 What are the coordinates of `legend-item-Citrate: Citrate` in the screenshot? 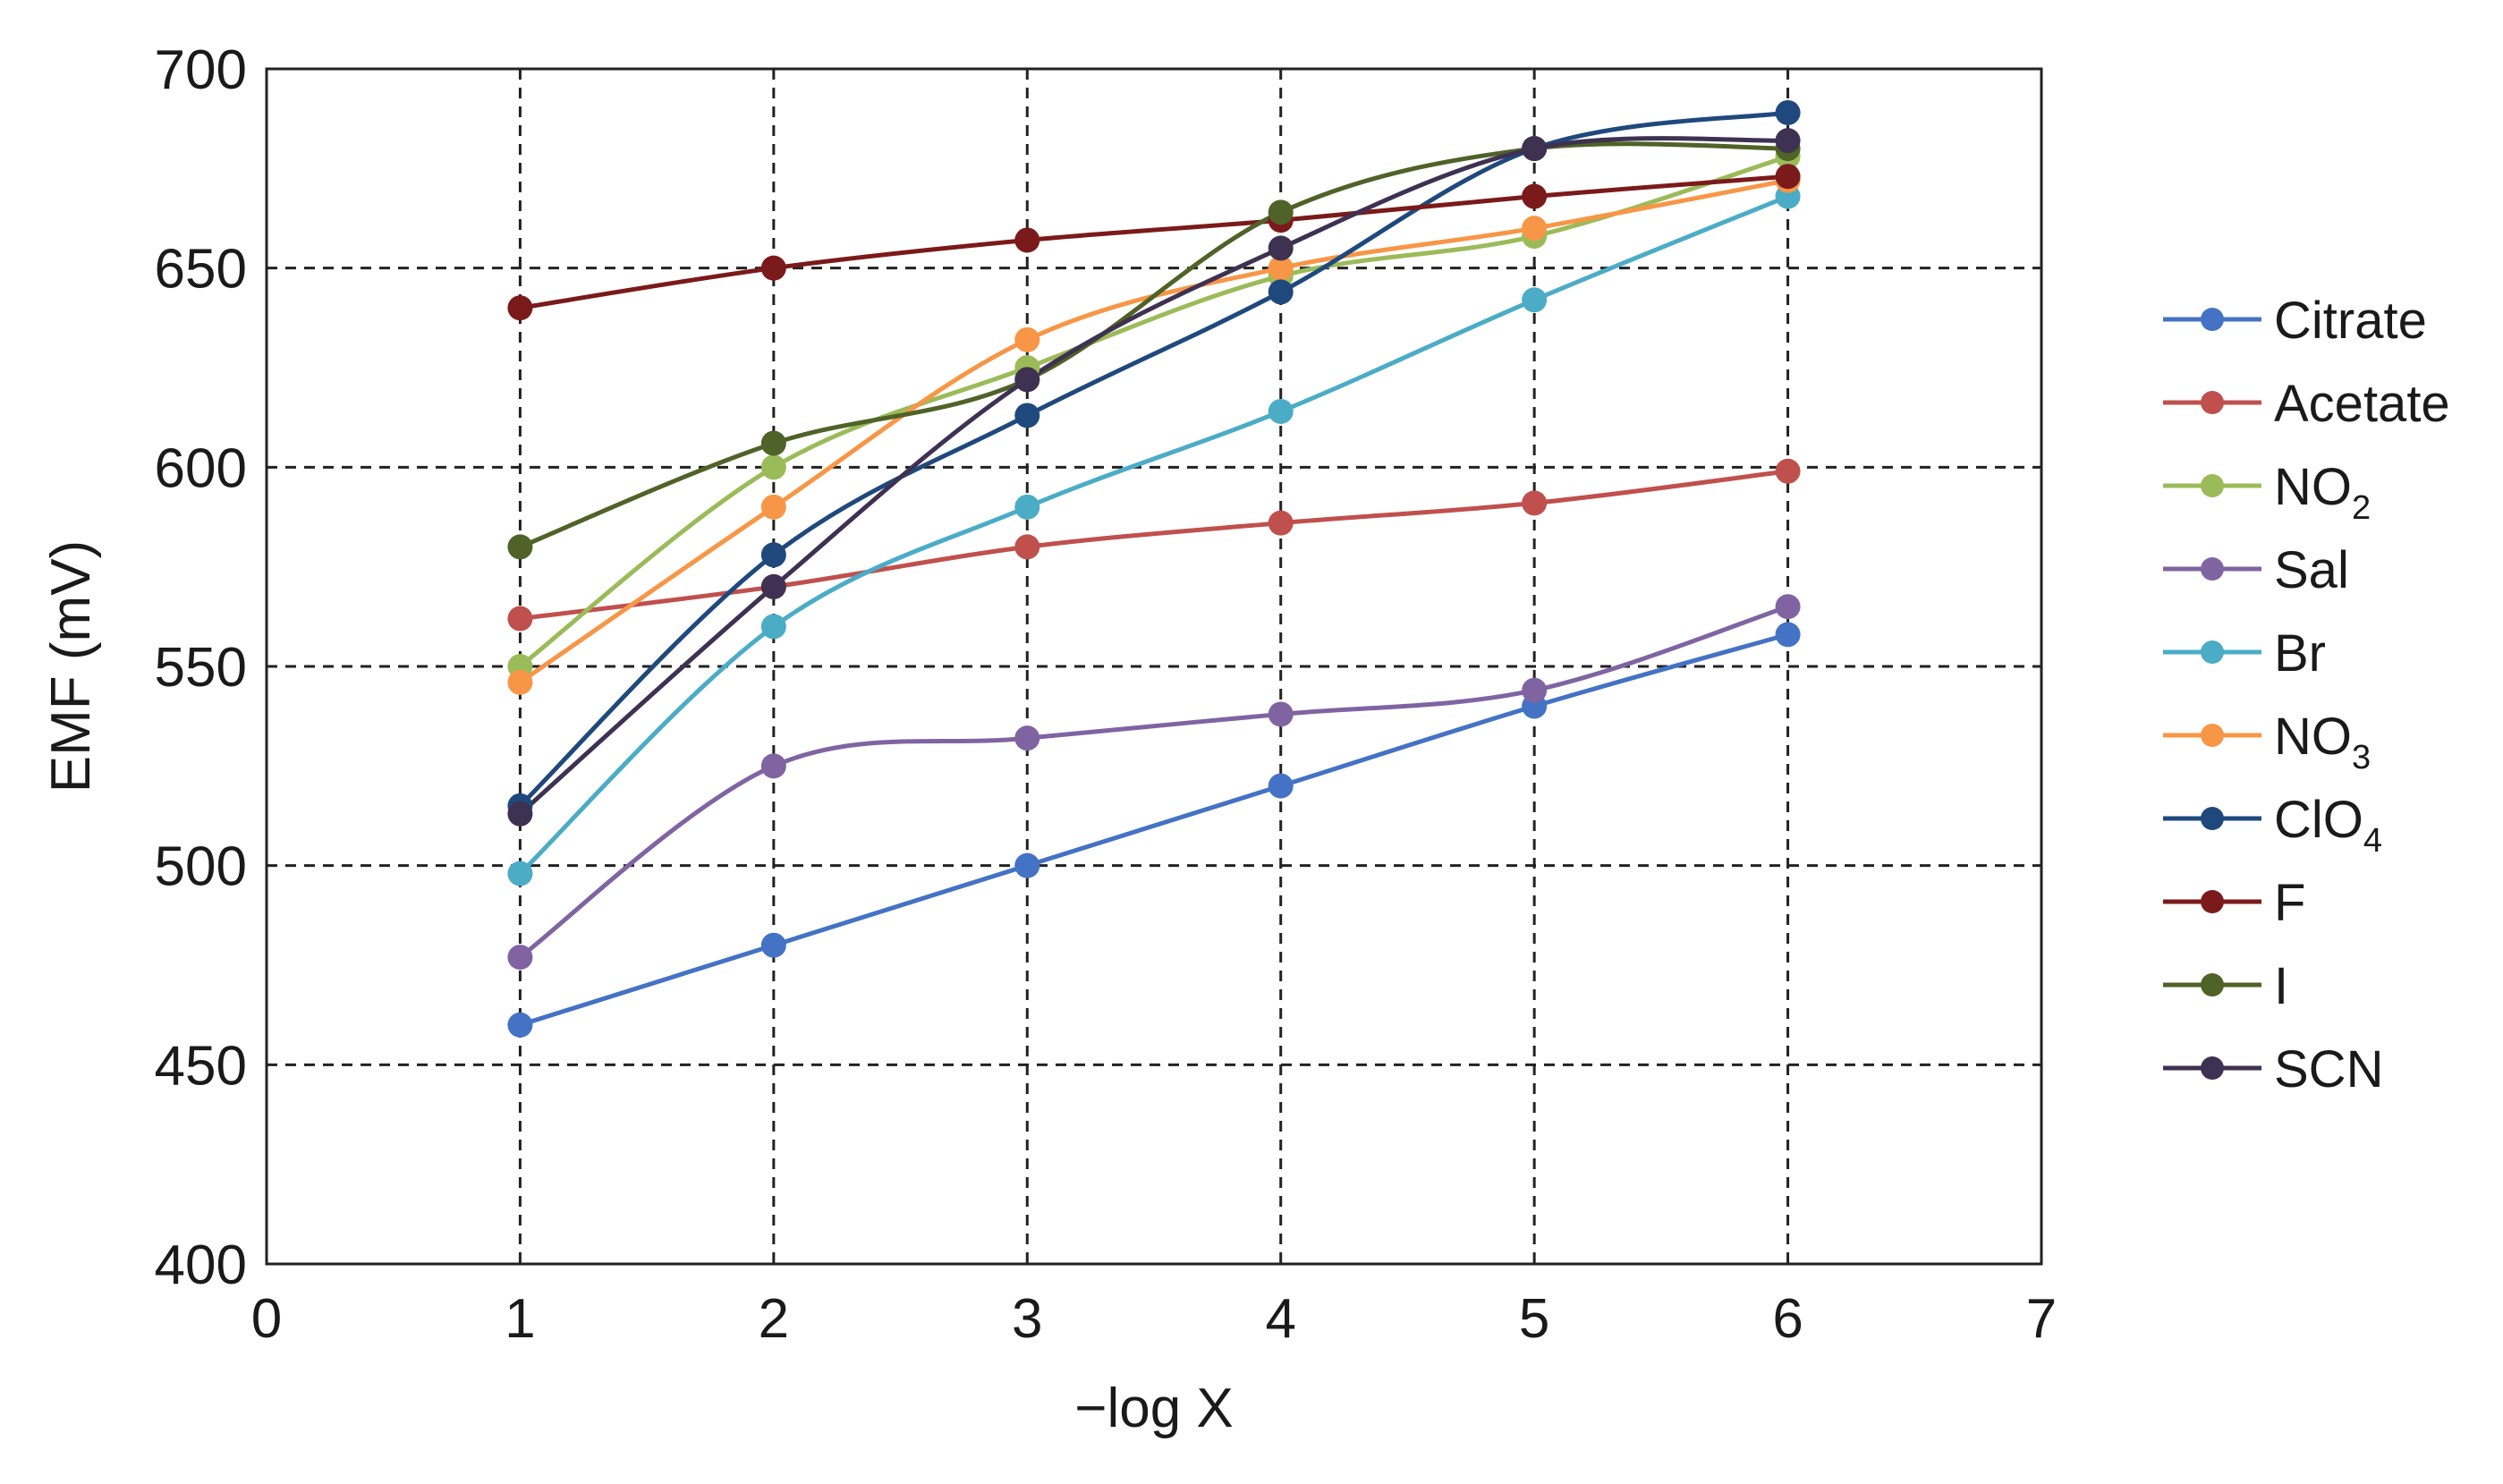 It's located at (2295, 321).